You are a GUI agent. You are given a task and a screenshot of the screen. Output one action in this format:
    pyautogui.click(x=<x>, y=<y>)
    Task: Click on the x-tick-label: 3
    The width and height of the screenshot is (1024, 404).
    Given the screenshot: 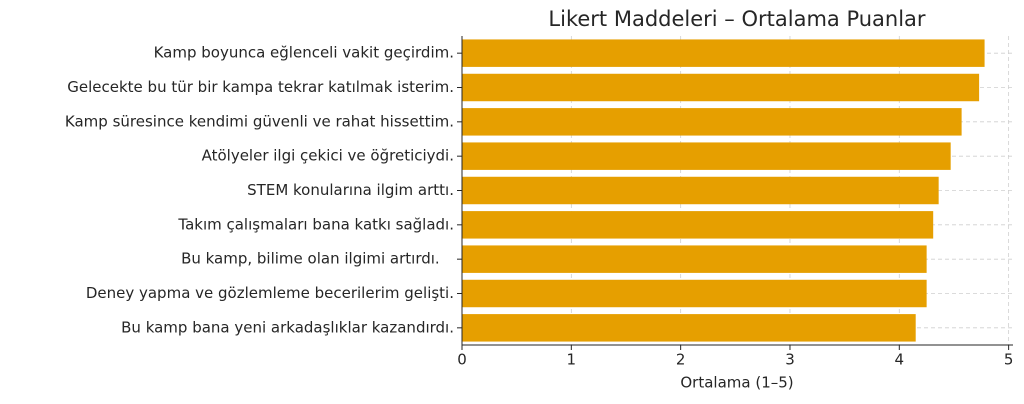 What is the action you would take?
    pyautogui.click(x=790, y=360)
    